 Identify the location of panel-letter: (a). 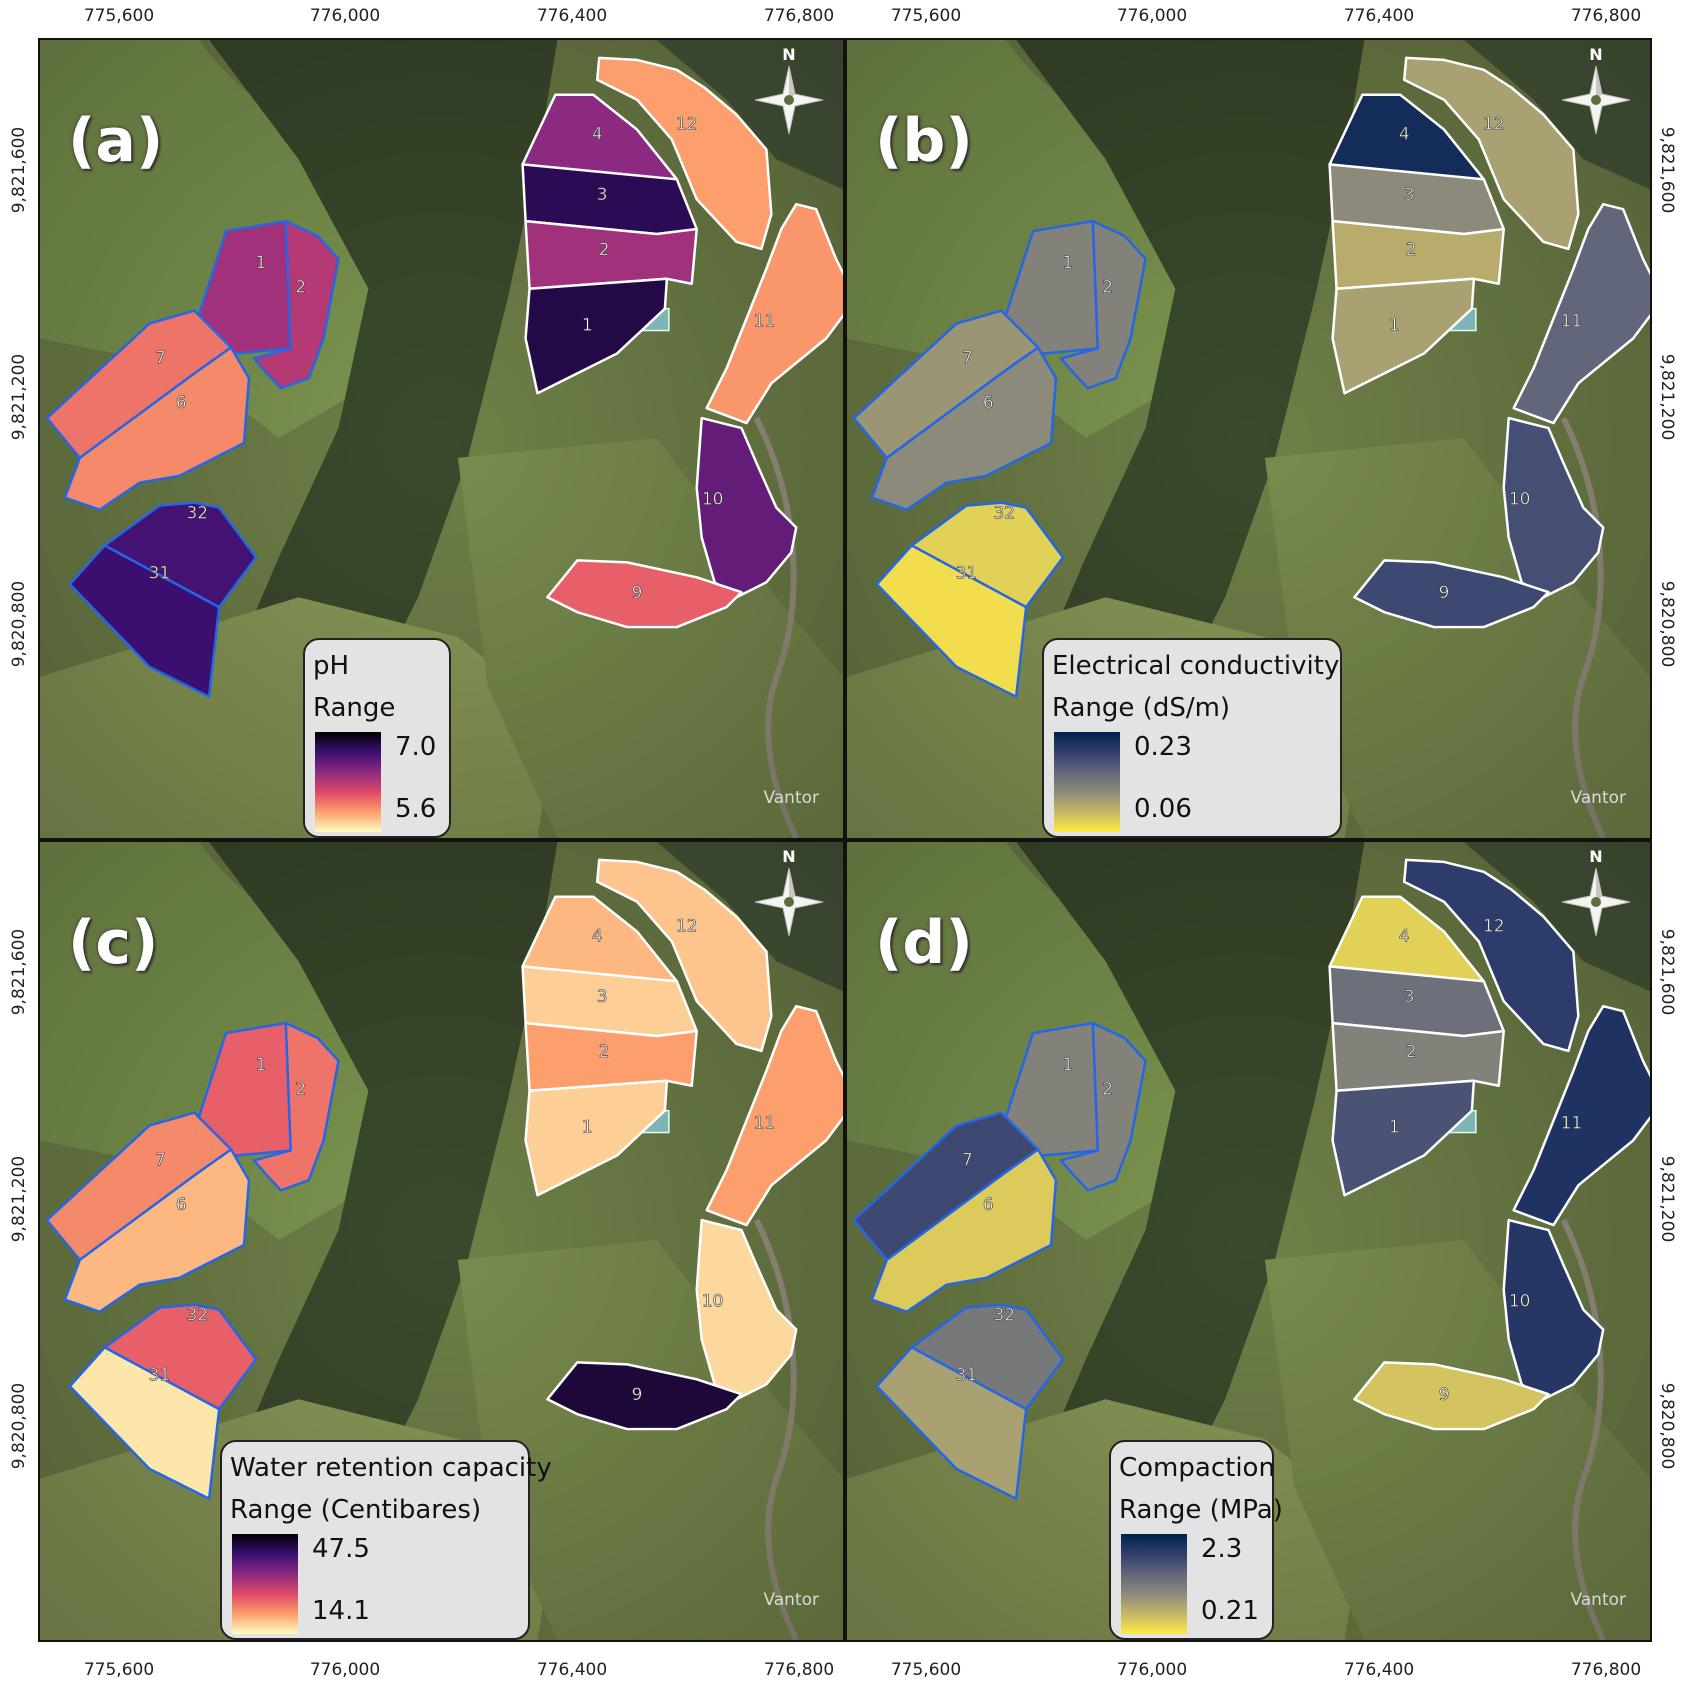
(116, 141).